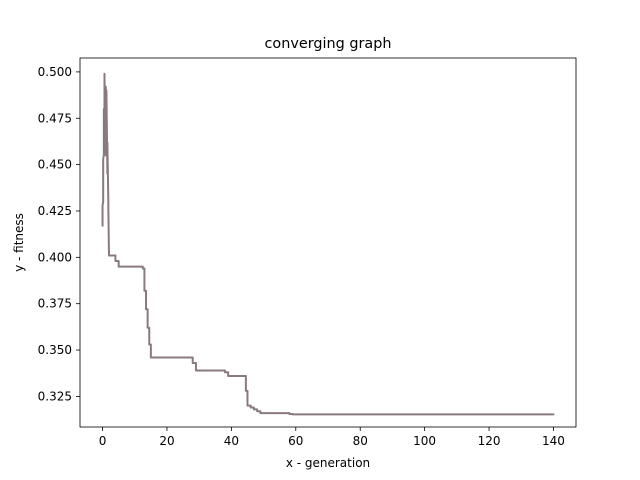 This screenshot has width=640, height=480. Describe the element at coordinates (231, 441) in the screenshot. I see `x-tick-label: 40` at that location.